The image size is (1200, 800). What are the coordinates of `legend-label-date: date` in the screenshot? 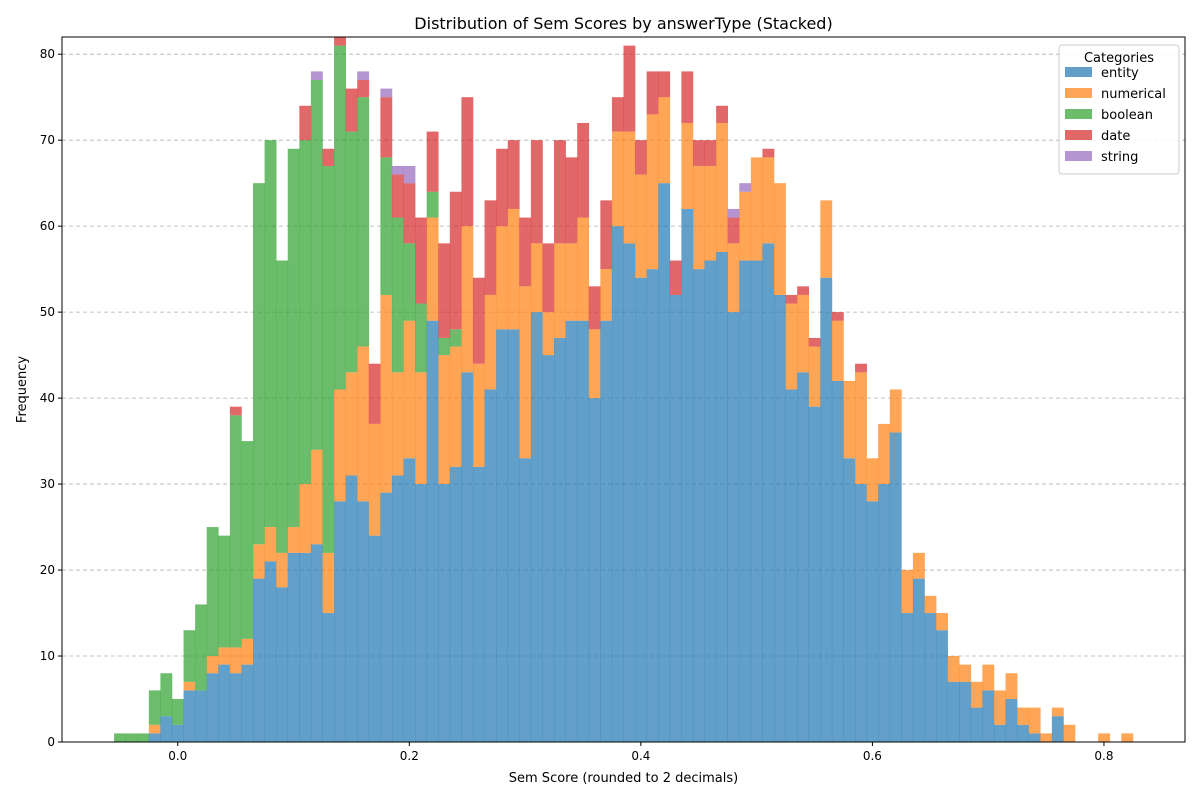 It's located at (1115, 136).